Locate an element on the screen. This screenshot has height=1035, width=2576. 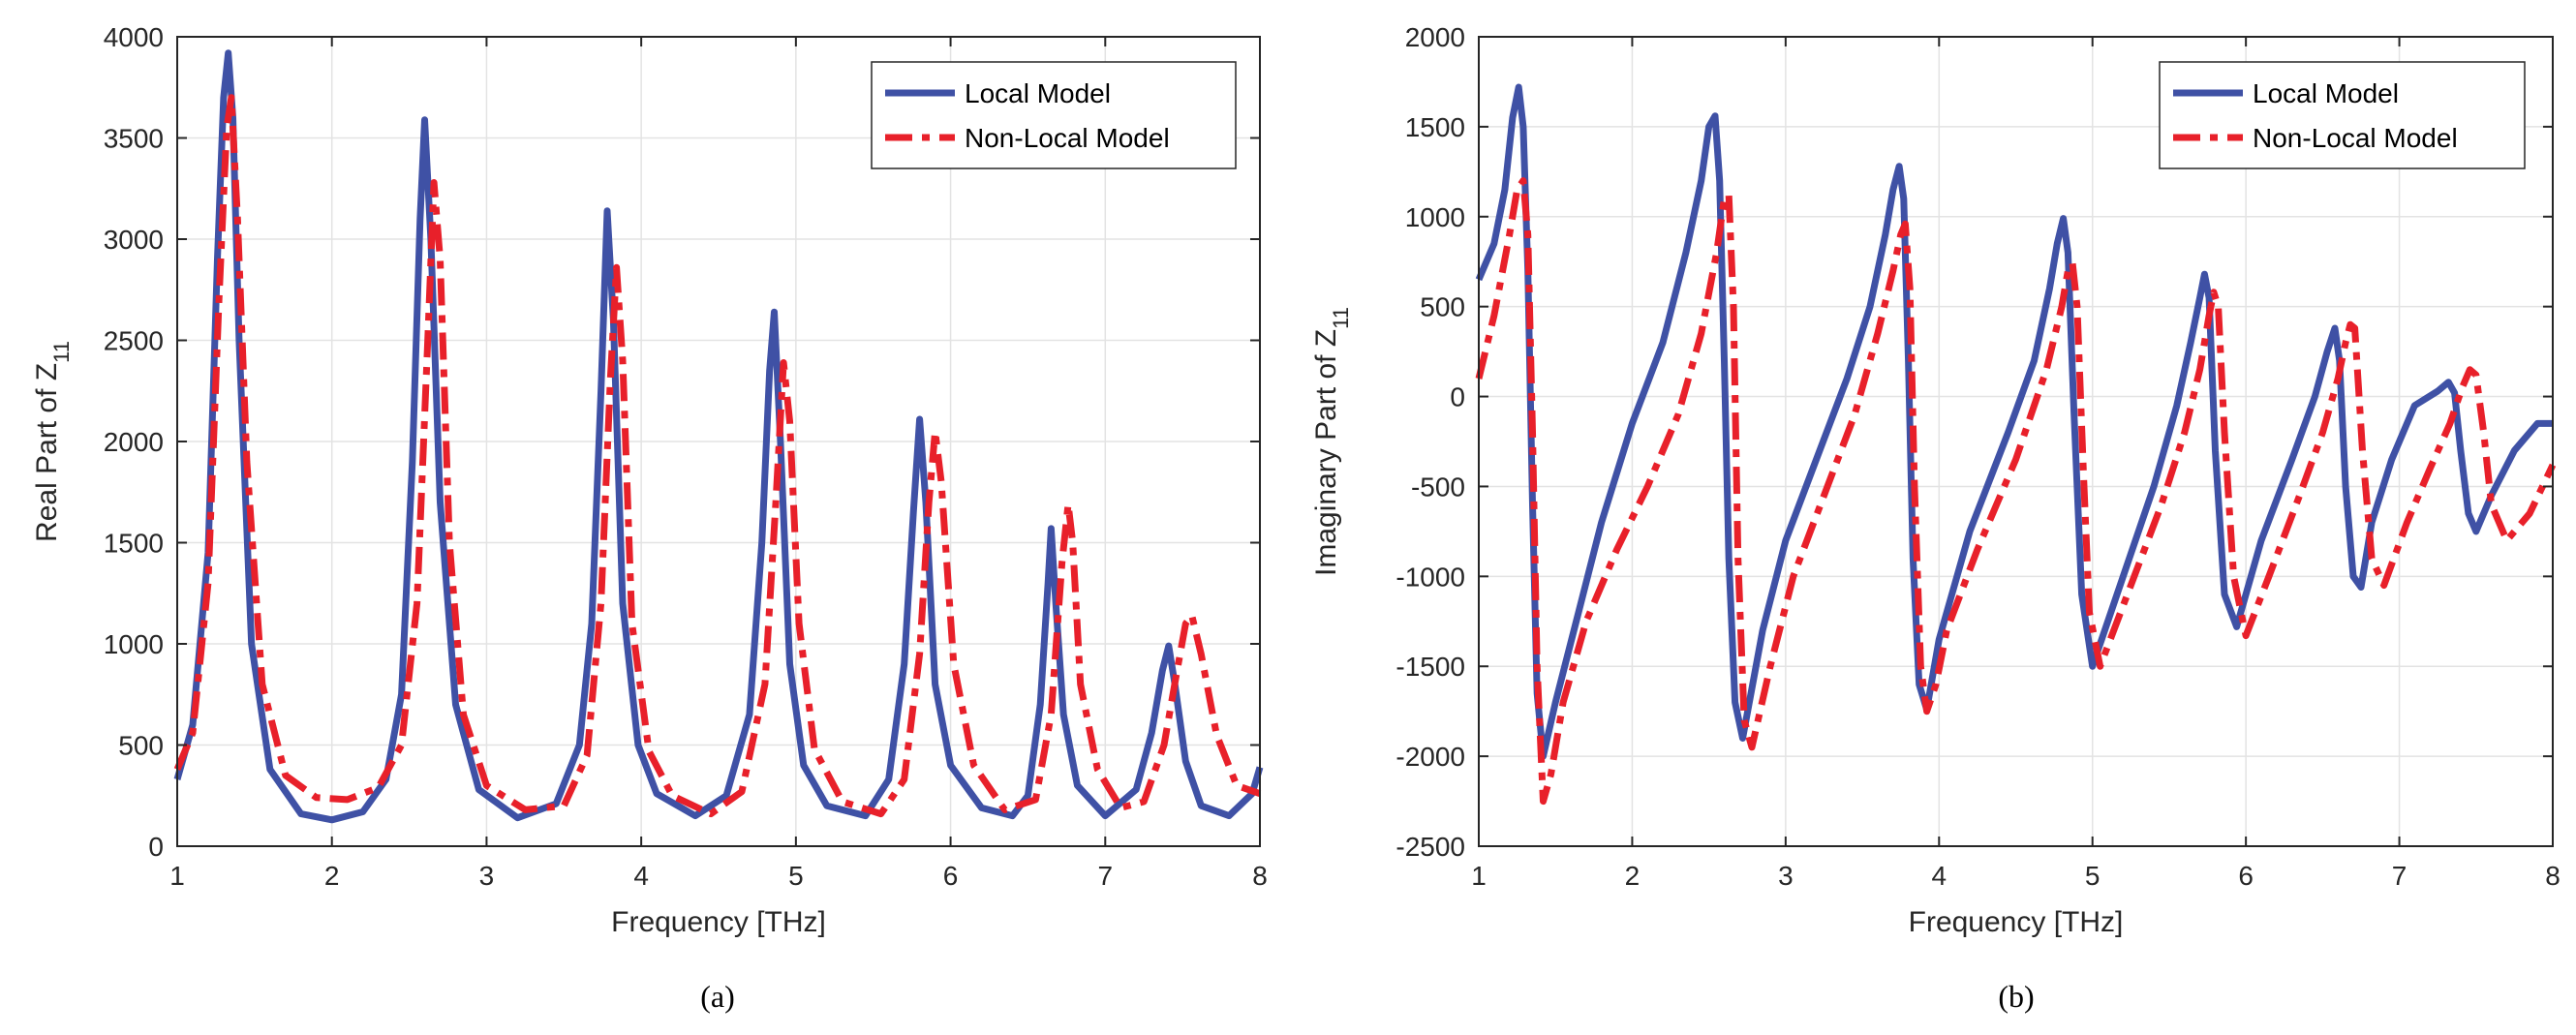
y-axis-label: Imaginary Part of Z11 is located at coordinates (1331, 441).